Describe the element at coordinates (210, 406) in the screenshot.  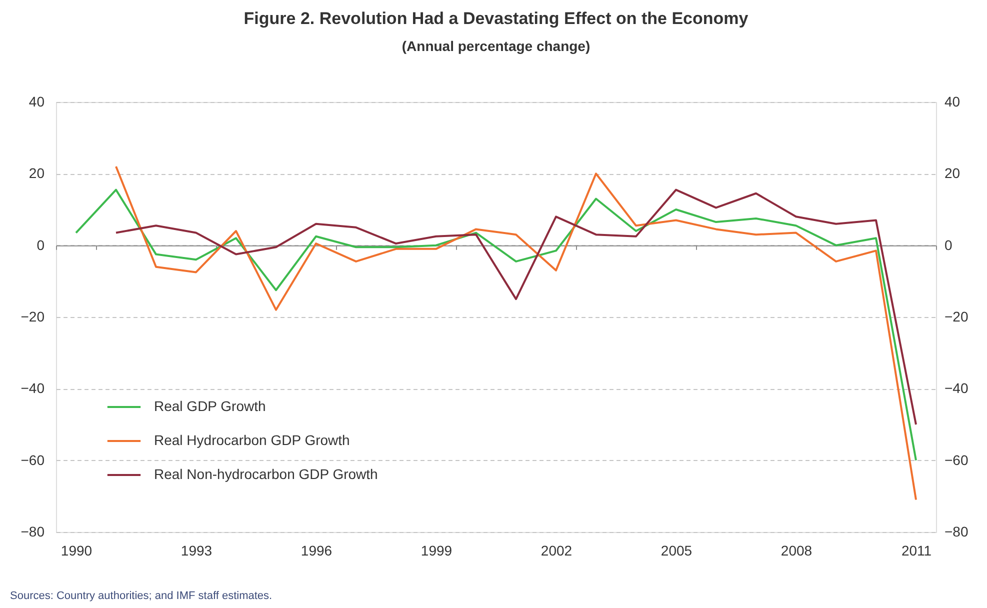
I see `legend-label: Real GDP Growth` at that location.